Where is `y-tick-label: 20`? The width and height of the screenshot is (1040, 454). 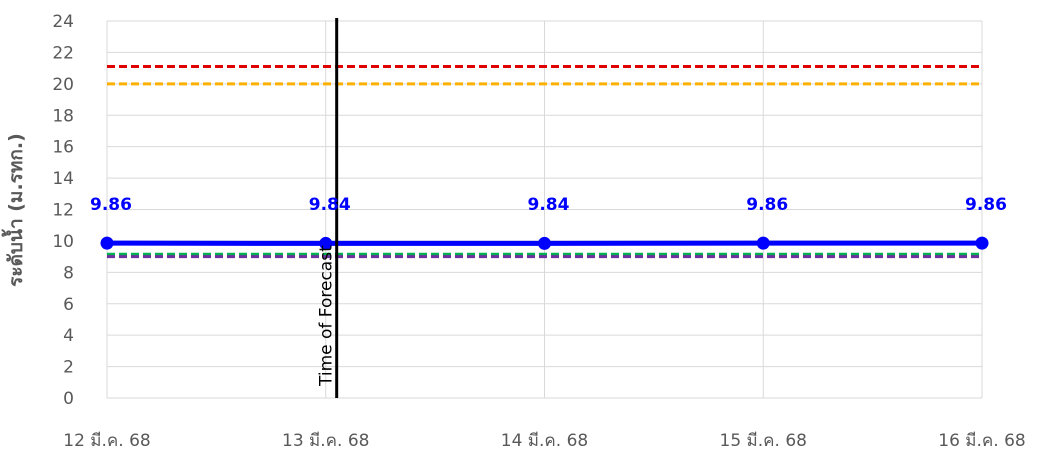 y-tick-label: 20 is located at coordinates (63, 85).